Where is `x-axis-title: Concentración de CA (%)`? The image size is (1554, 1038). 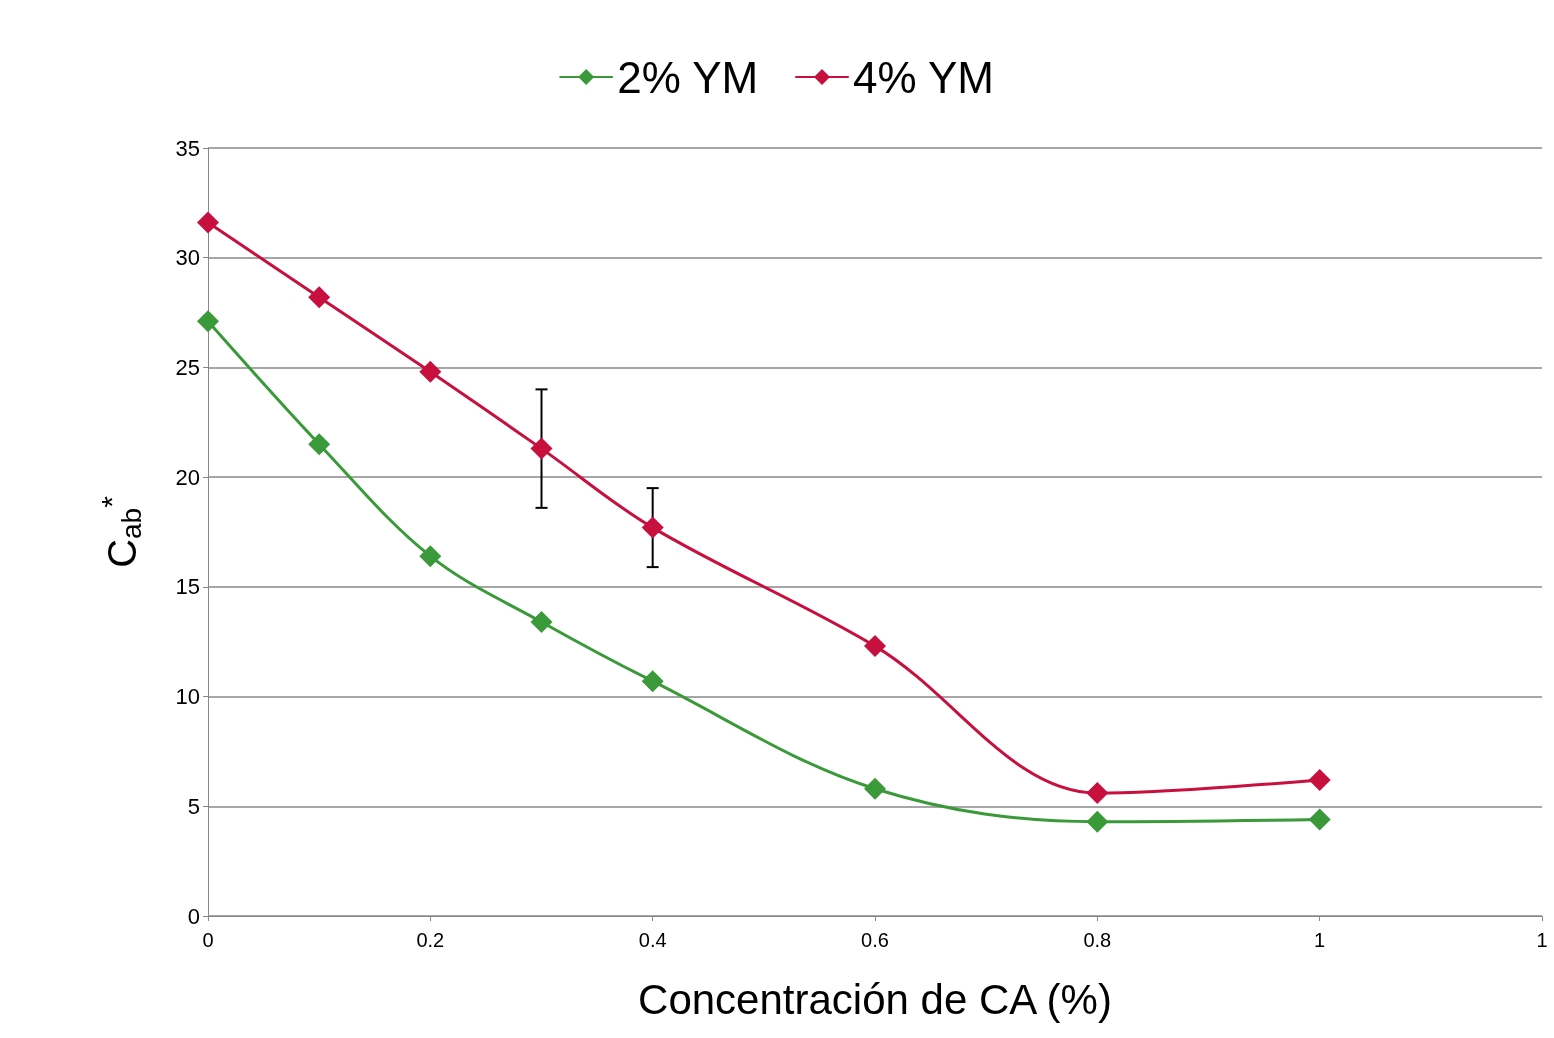 x-axis-title: Concentración de CA (%) is located at coordinates (875, 999).